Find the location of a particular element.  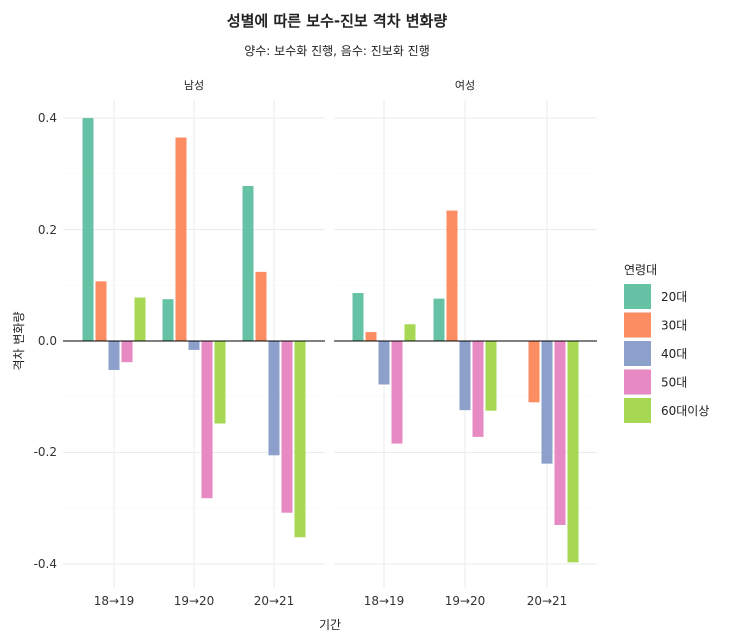

y-axis-ticks: 0.4 0.2 0.0 -0.2 -0.4 is located at coordinates (45, 341).